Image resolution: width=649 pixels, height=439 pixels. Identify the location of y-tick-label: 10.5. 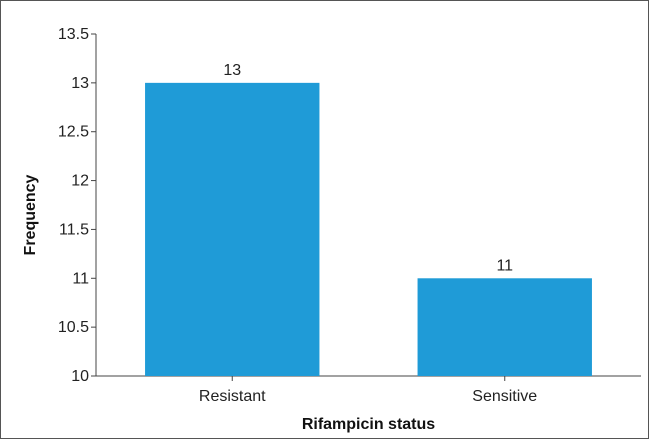
(73, 327).